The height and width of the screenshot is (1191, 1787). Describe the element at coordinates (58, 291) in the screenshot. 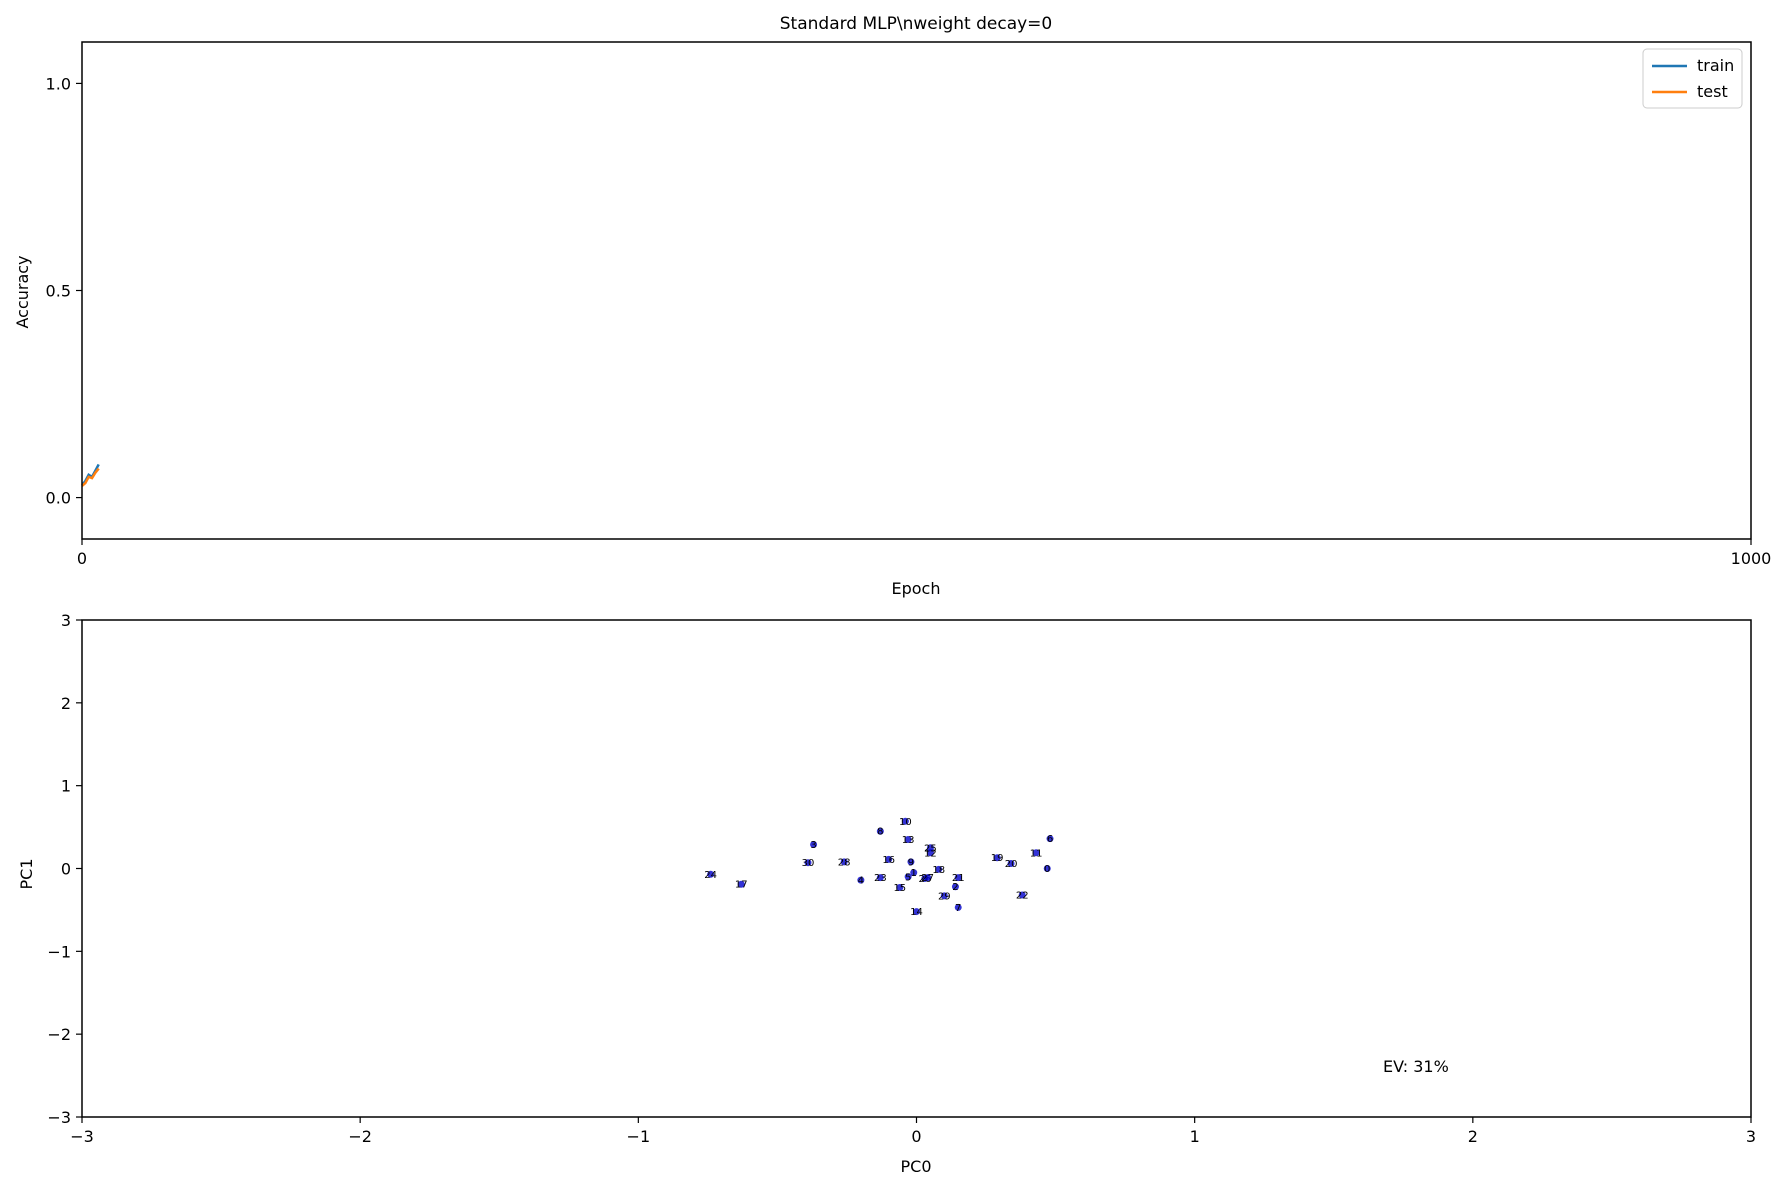

I see `y-tick-label: 0.5` at that location.